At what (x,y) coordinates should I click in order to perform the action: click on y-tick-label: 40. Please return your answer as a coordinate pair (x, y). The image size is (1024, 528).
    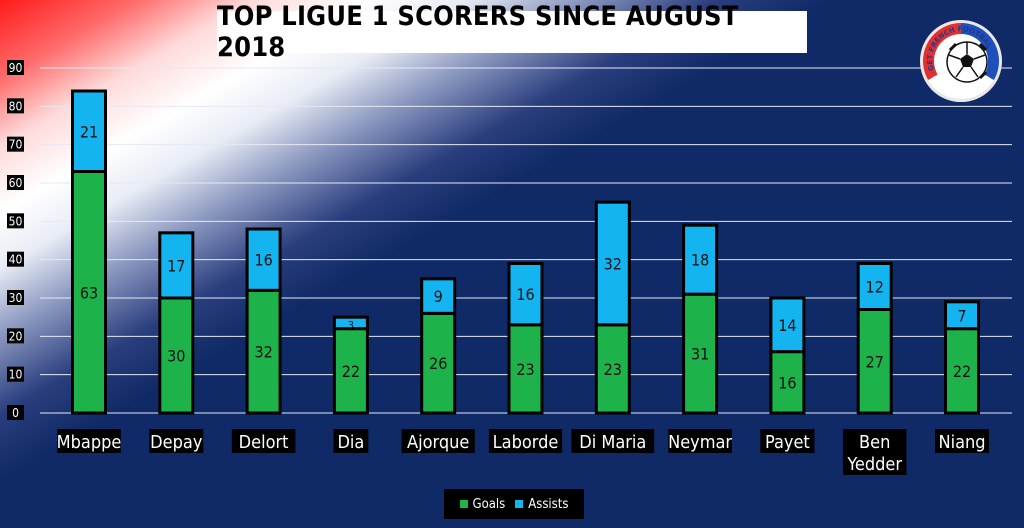
    Looking at the image, I should click on (16, 260).